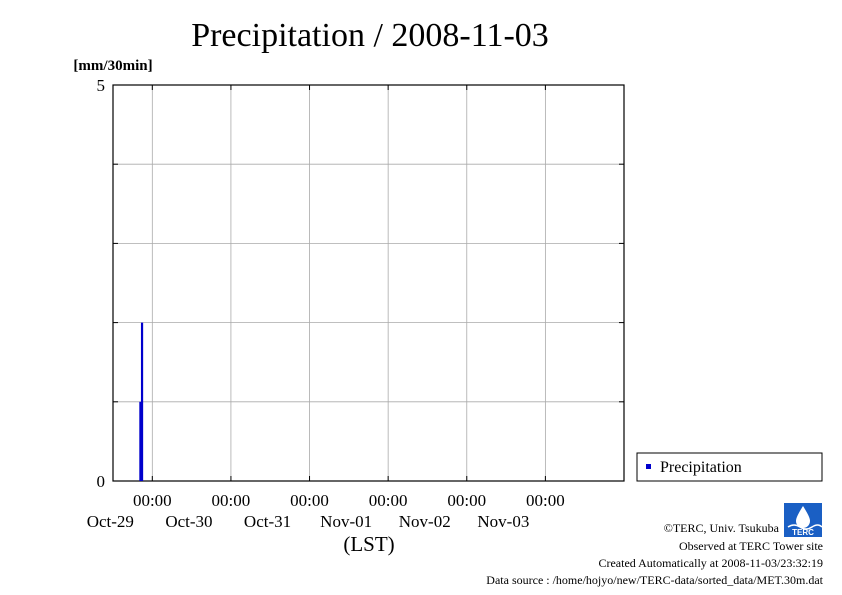 This screenshot has height=595, width=842. Describe the element at coordinates (101, 481) in the screenshot. I see `y-tick-label: 0` at that location.